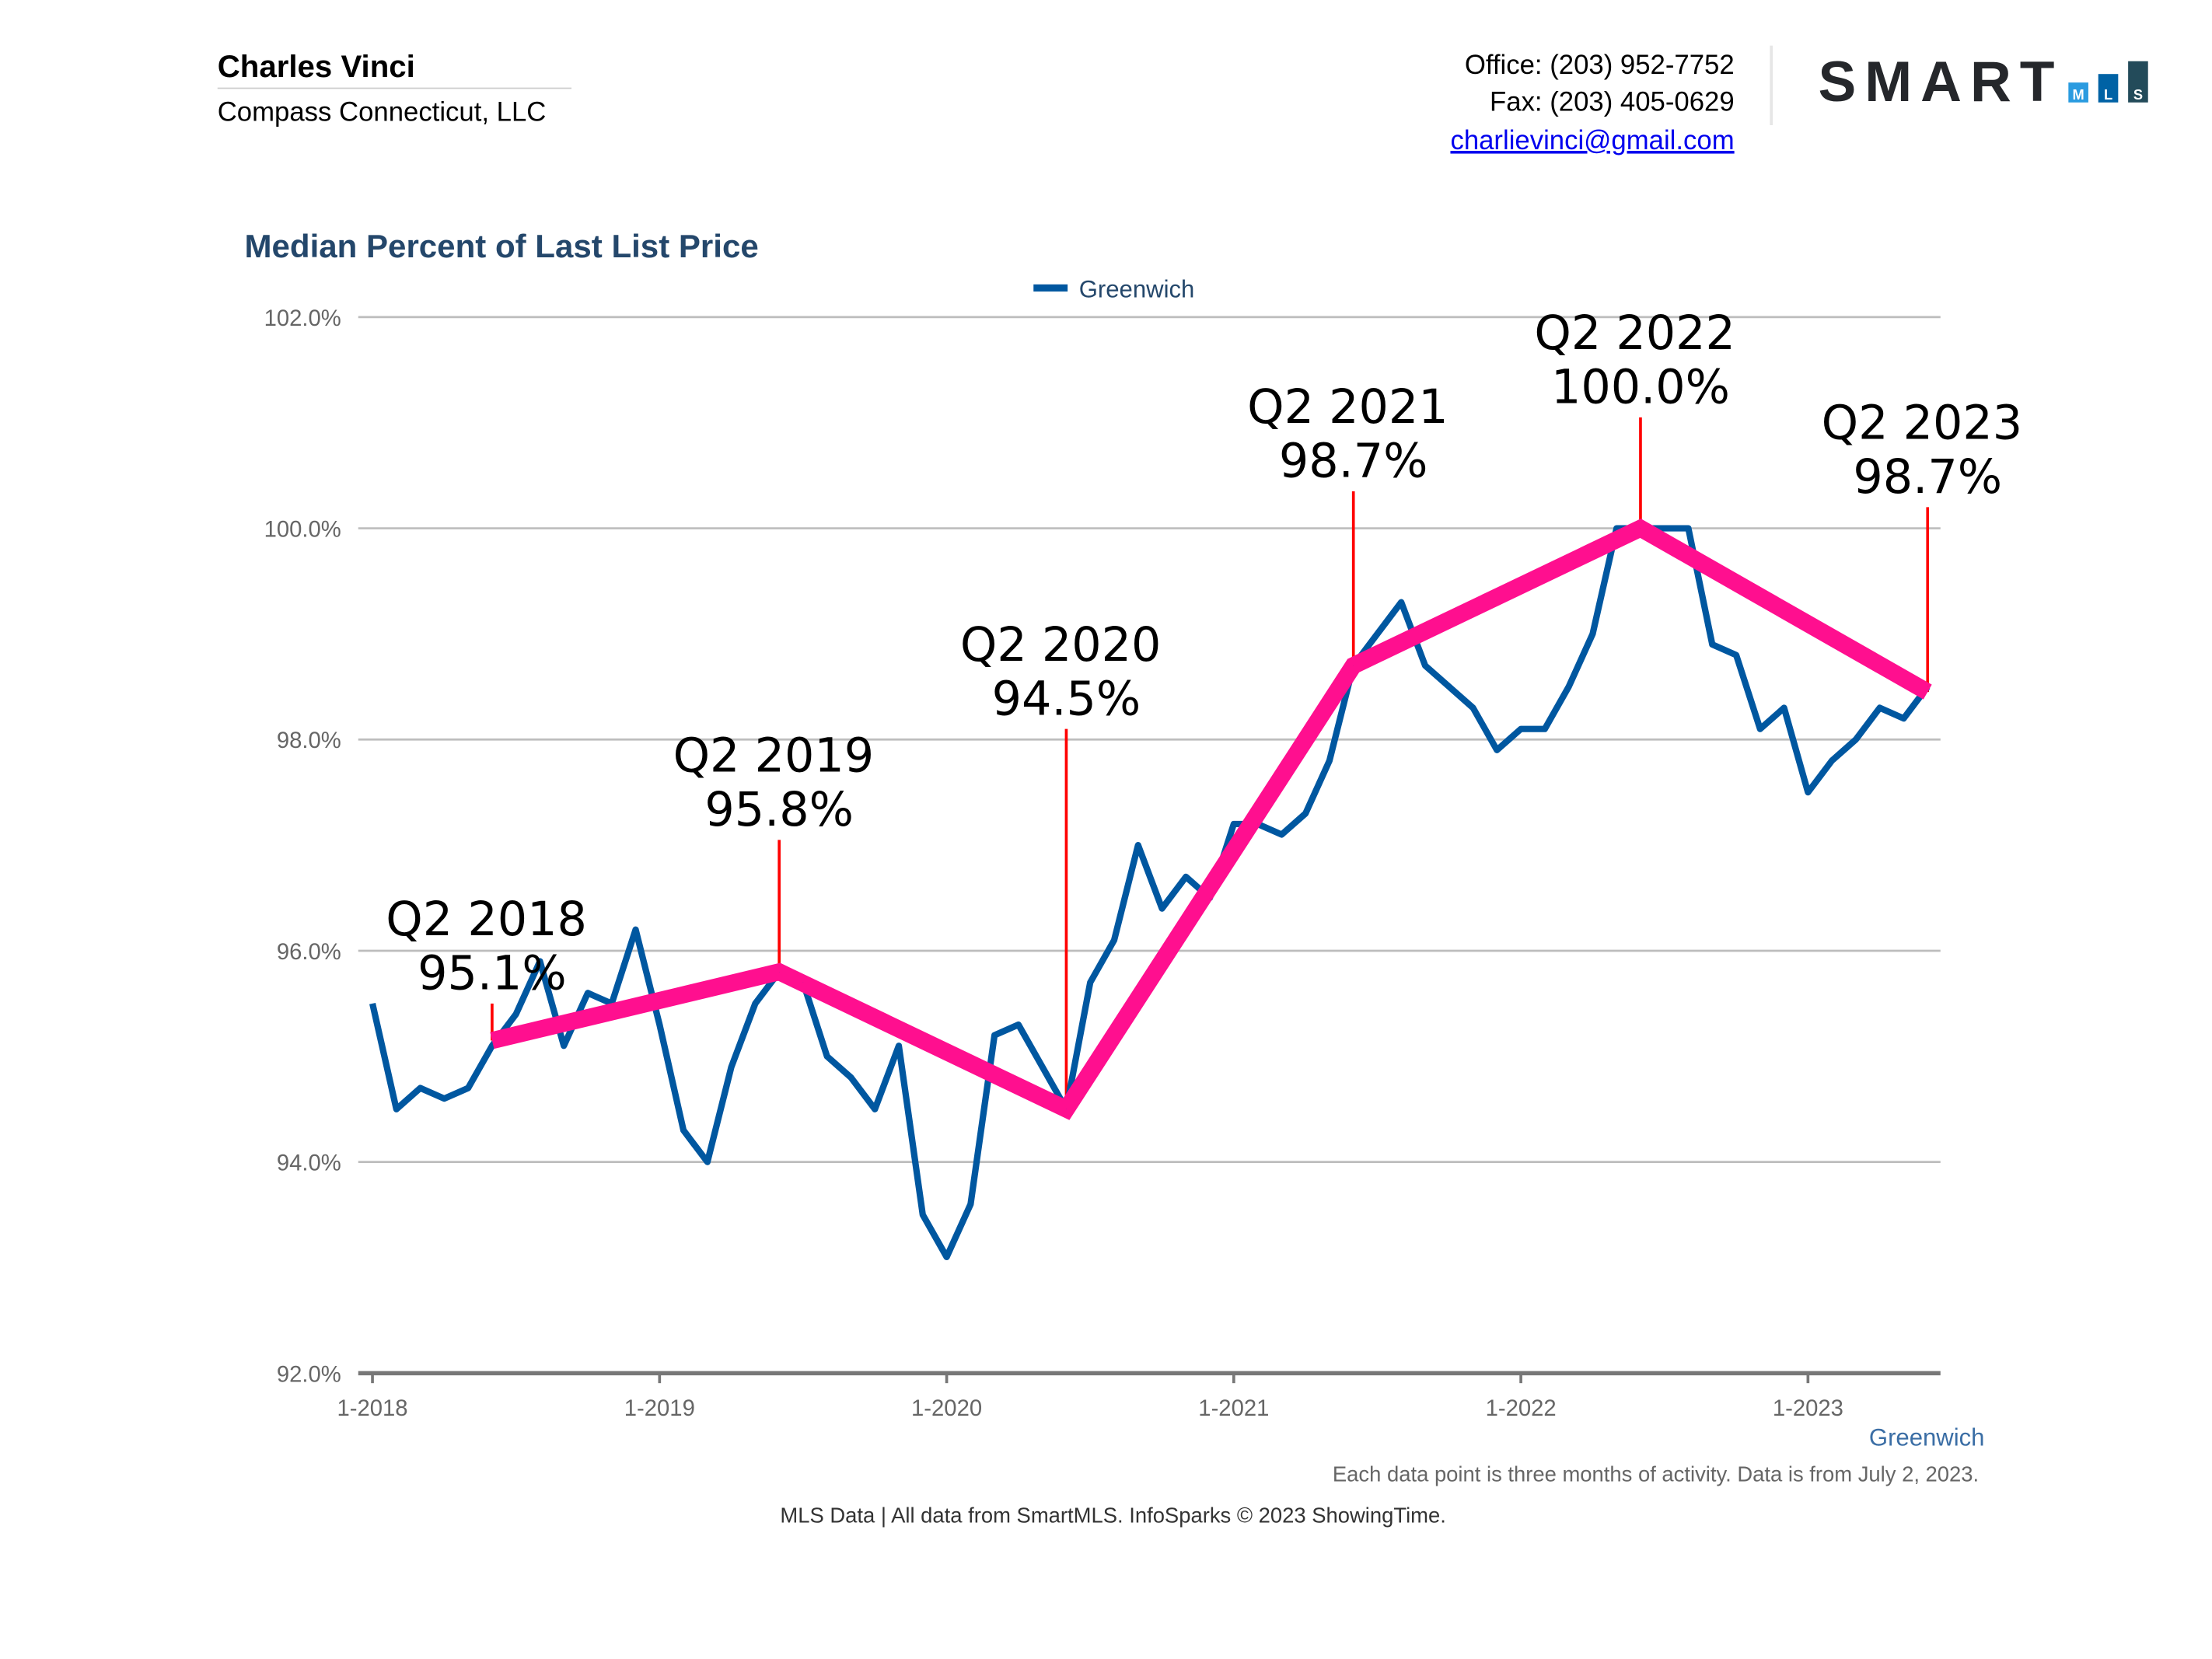  I want to click on y-tick-label: 100.0%, so click(302, 530).